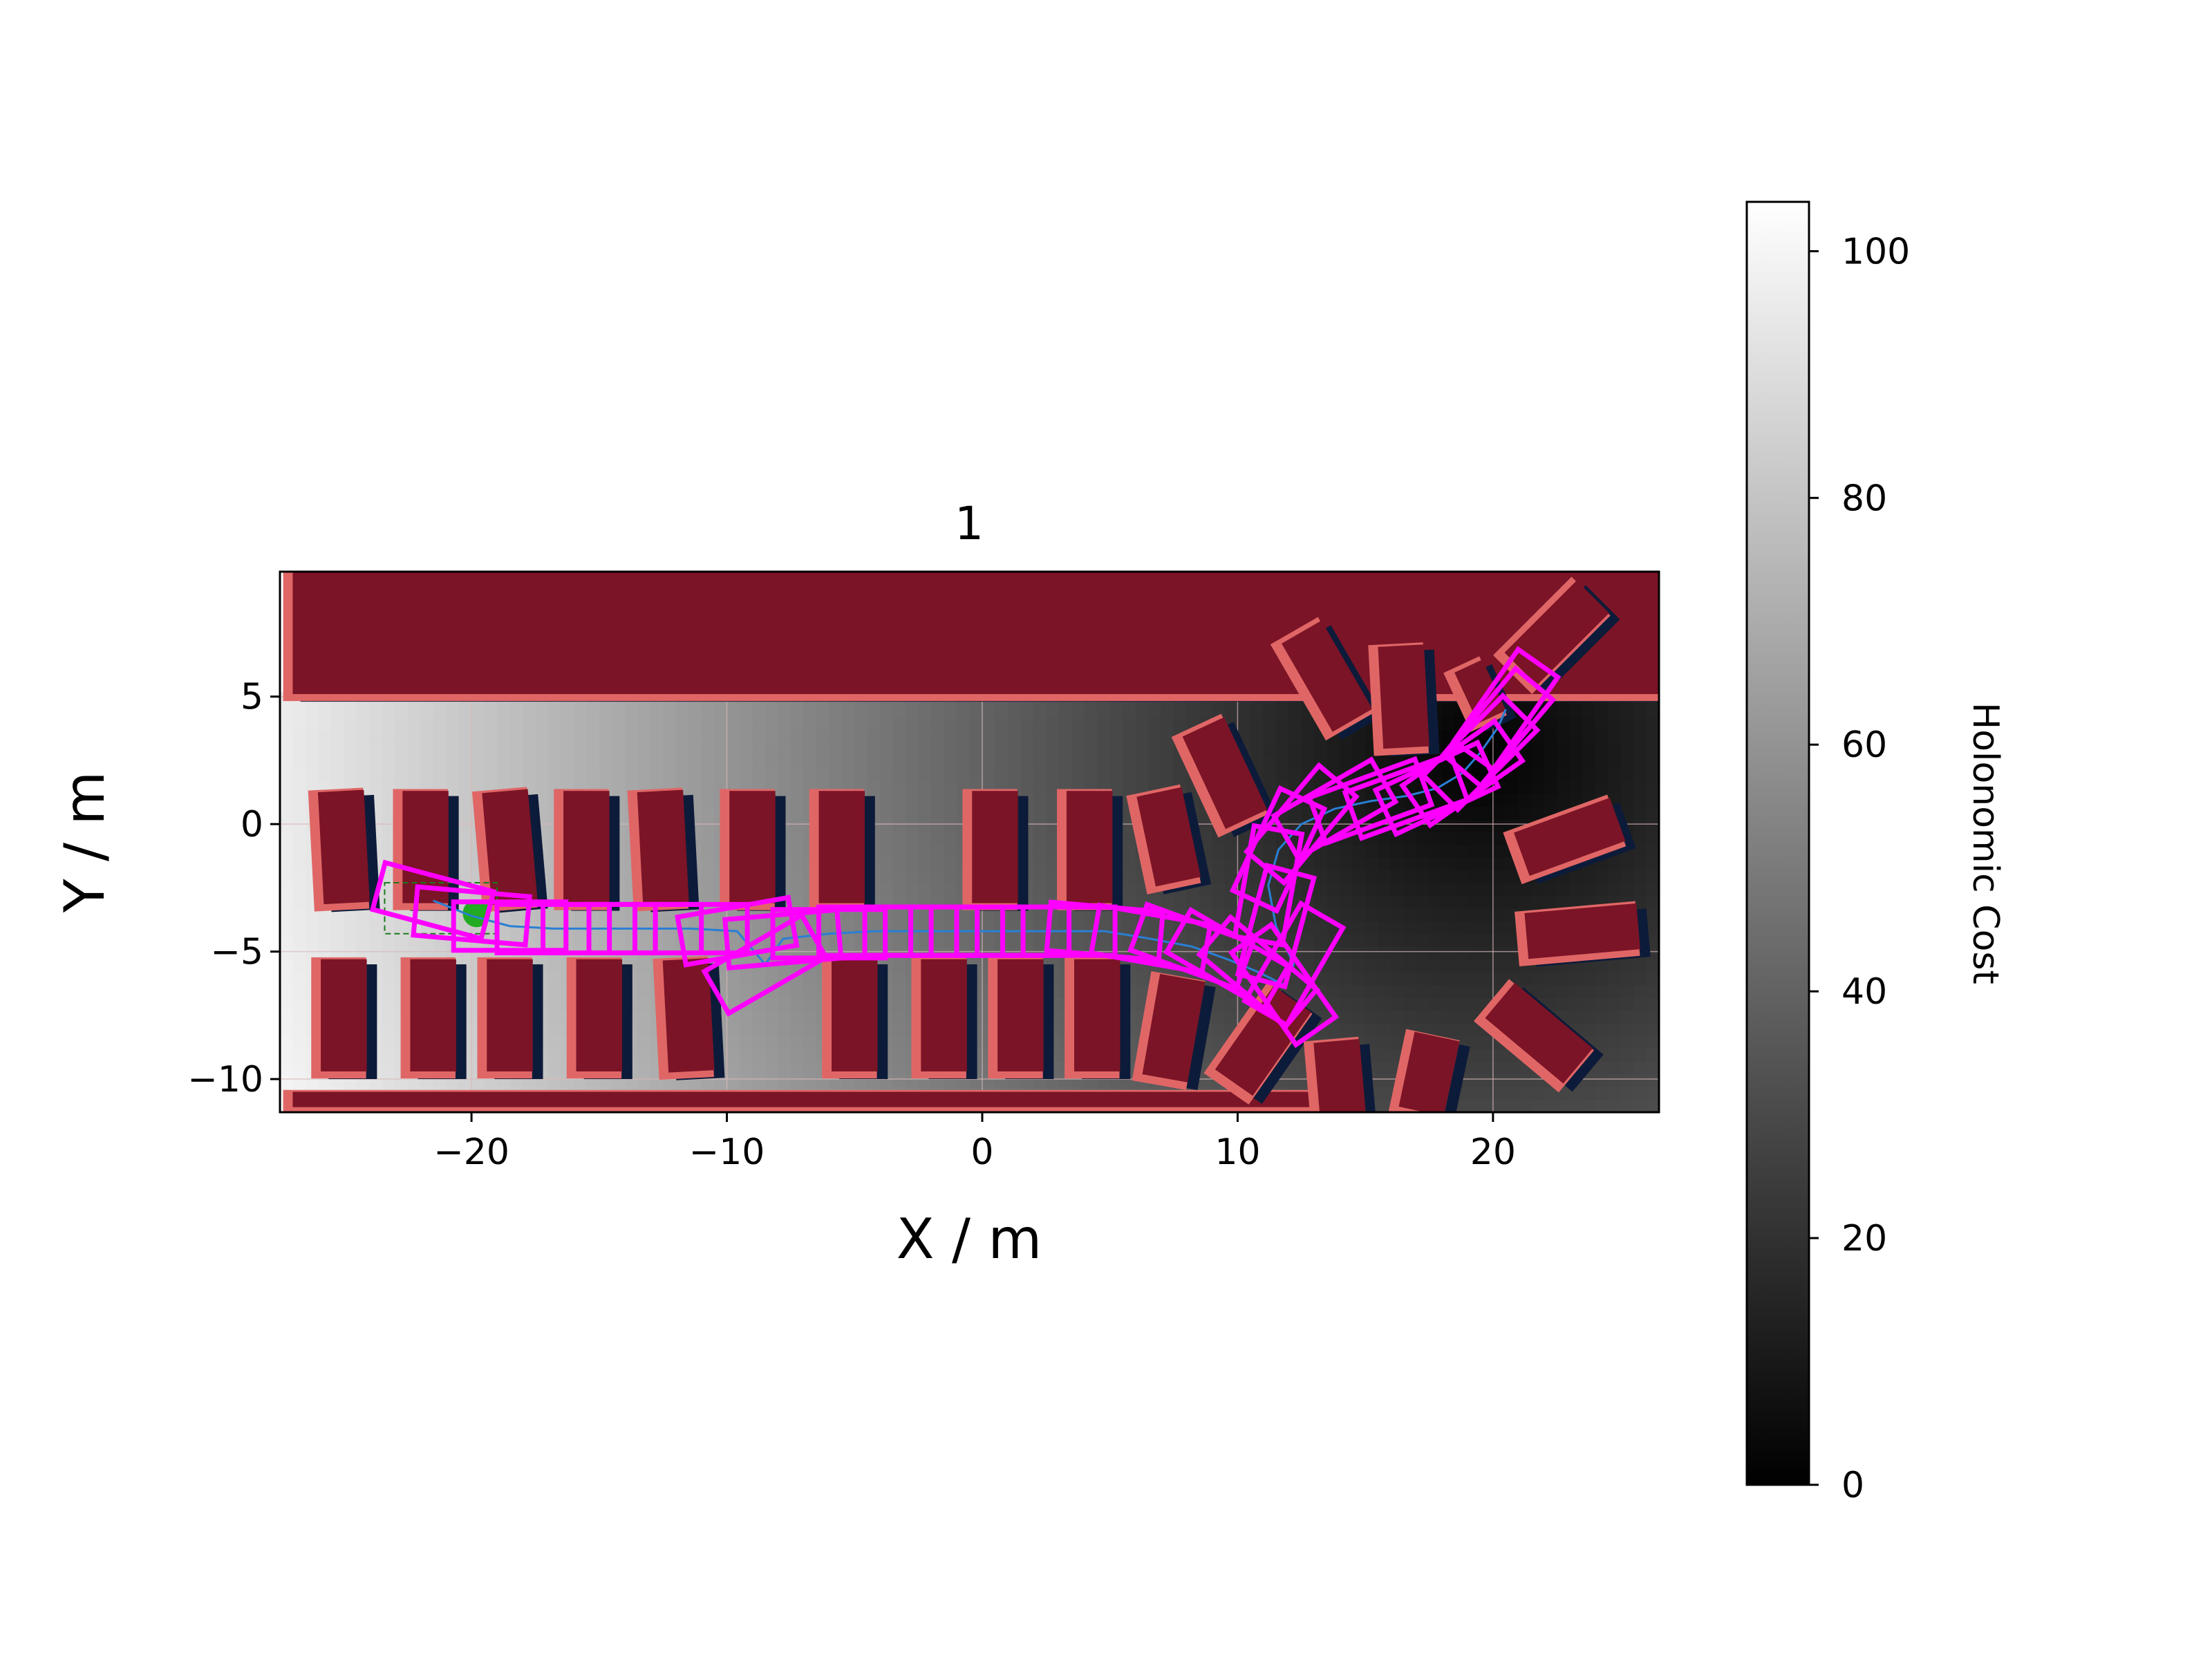 The width and height of the screenshot is (2212, 1659). Describe the element at coordinates (1174, 1028) in the screenshot. I see `obstacle` at that location.